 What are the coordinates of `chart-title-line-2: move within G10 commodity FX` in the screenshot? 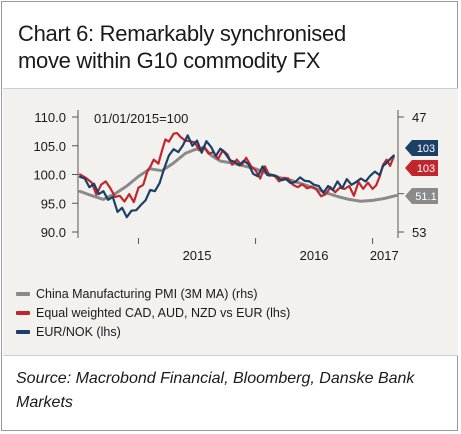 It's located at (169, 60).